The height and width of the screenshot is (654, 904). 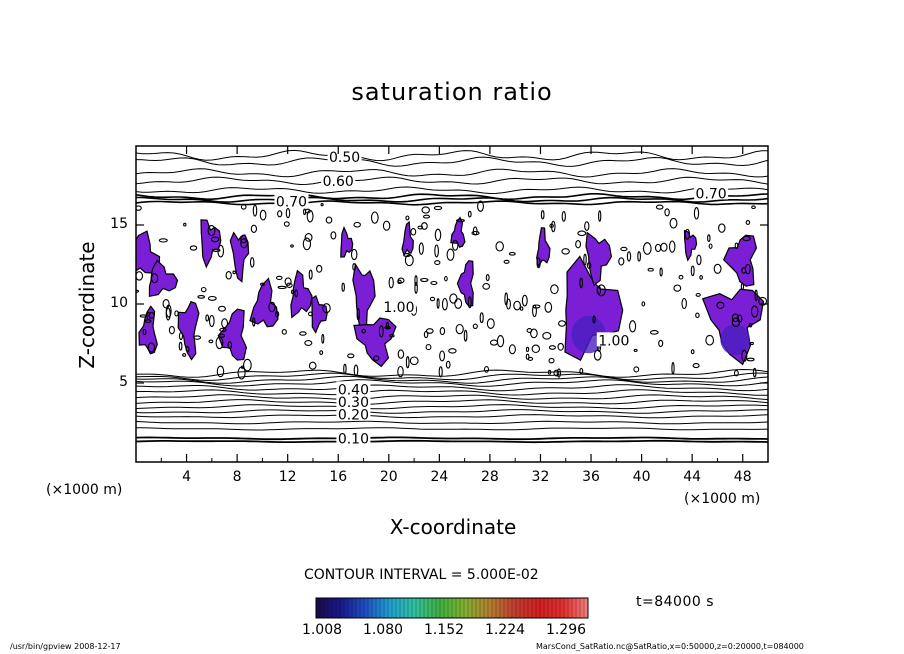 What do you see at coordinates (353, 390) in the screenshot?
I see `contour-label: 0.40` at bounding box center [353, 390].